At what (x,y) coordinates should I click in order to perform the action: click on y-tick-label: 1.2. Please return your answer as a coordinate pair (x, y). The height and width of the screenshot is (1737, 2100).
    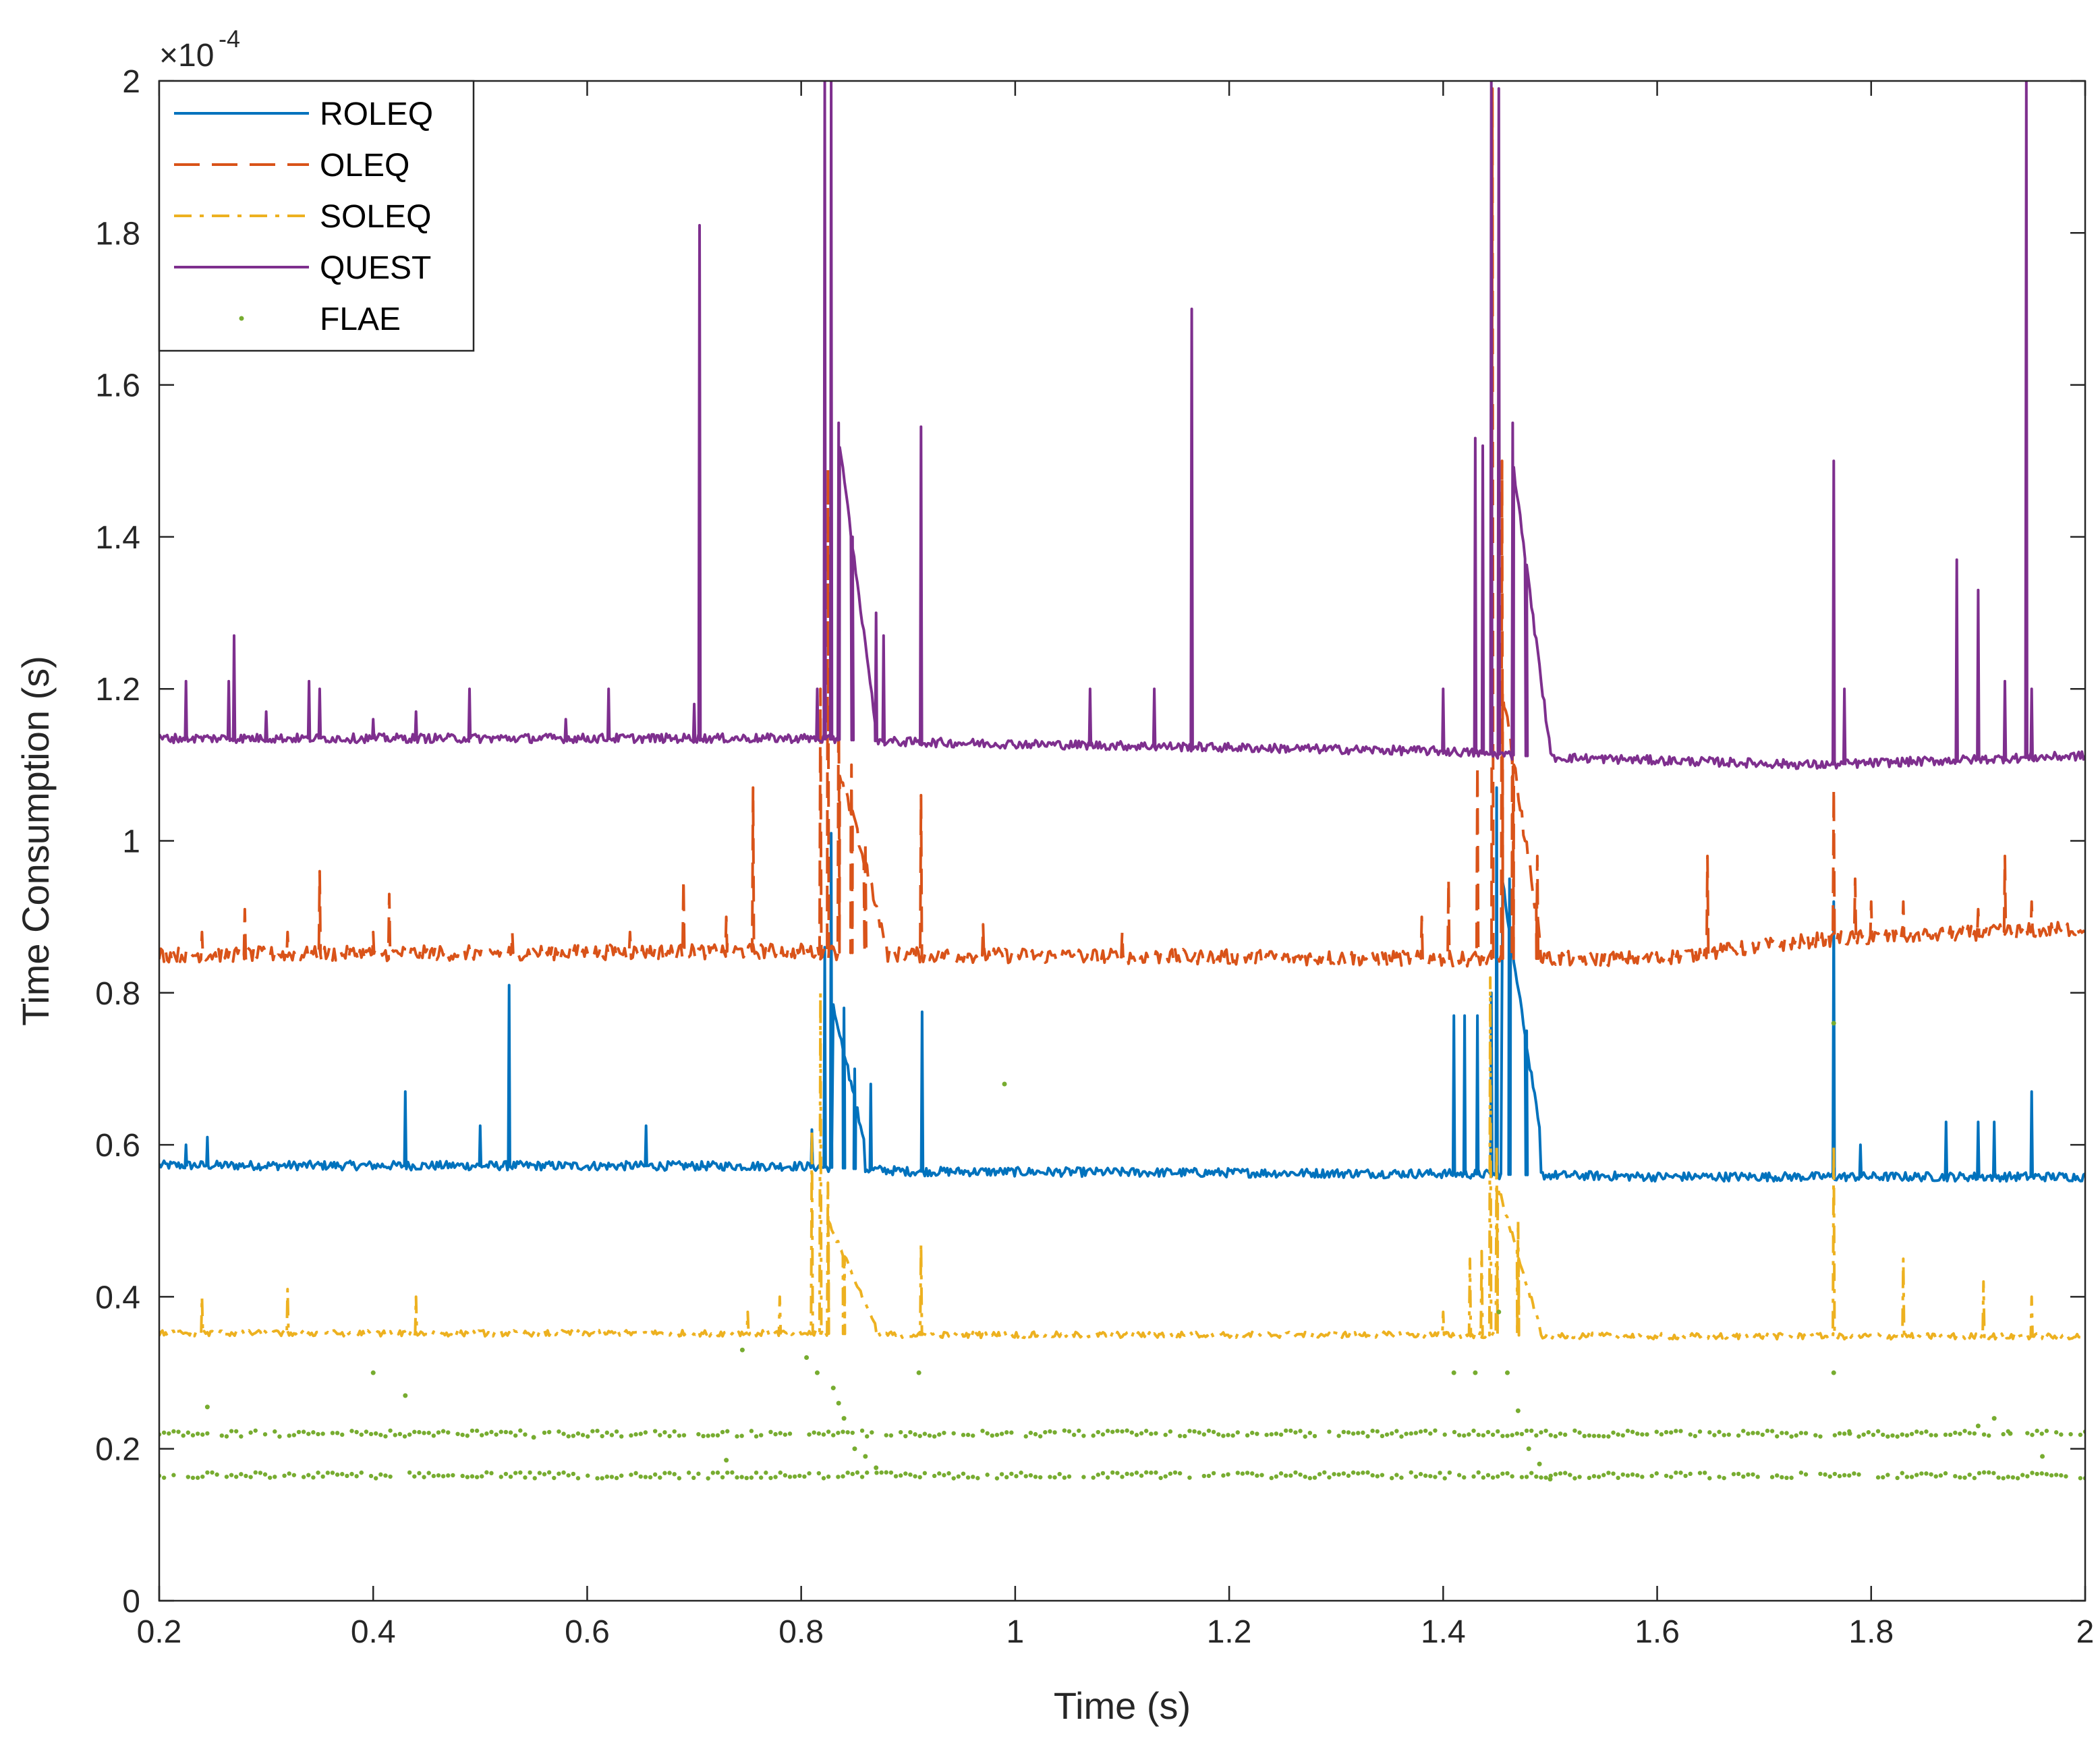
    Looking at the image, I should click on (117, 690).